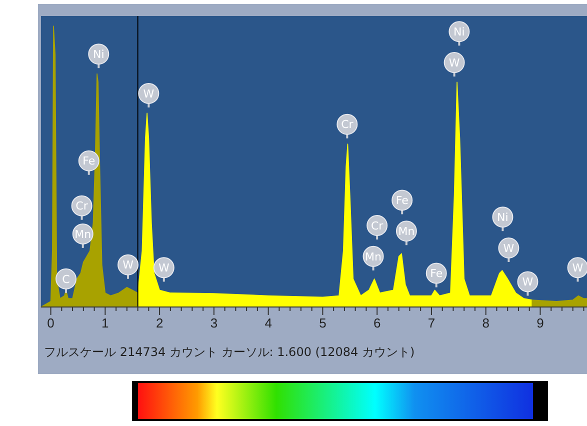  I want to click on x-tick-label: 6, so click(377, 323).